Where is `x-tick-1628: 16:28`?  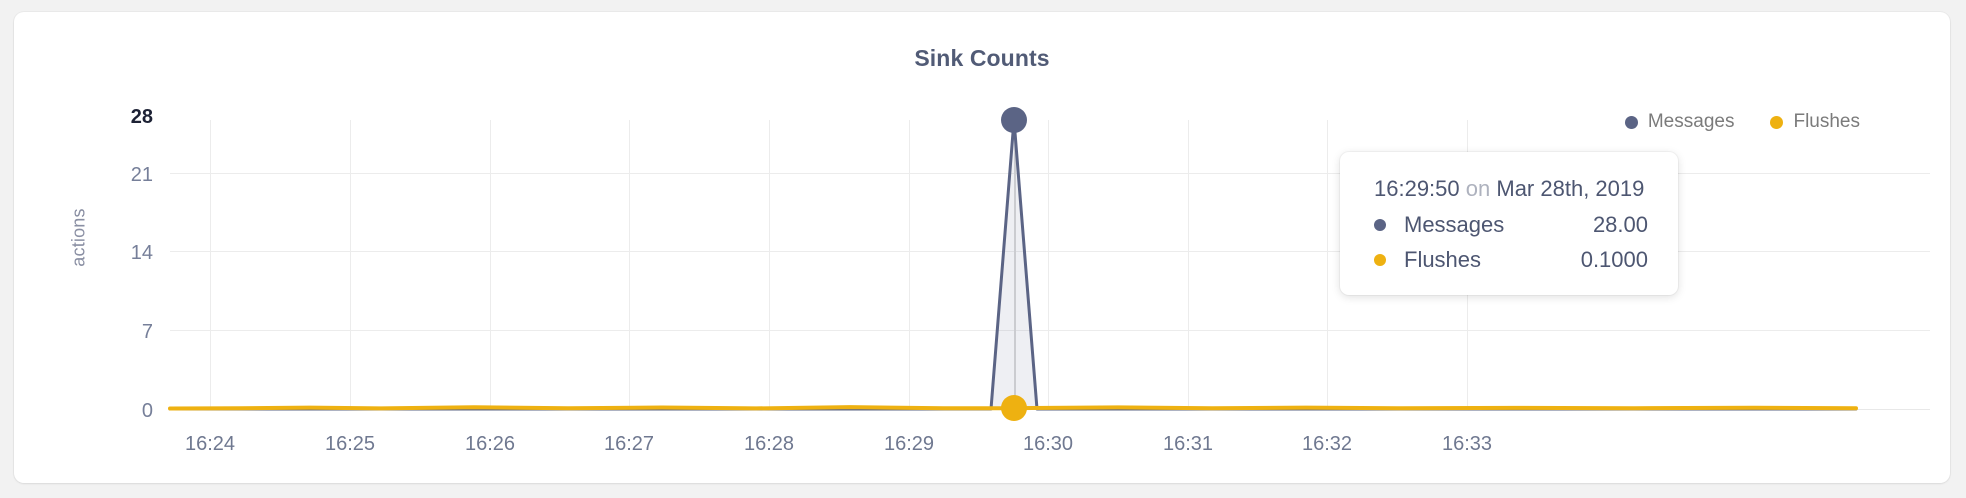
x-tick-1628: 16:28 is located at coordinates (769, 444).